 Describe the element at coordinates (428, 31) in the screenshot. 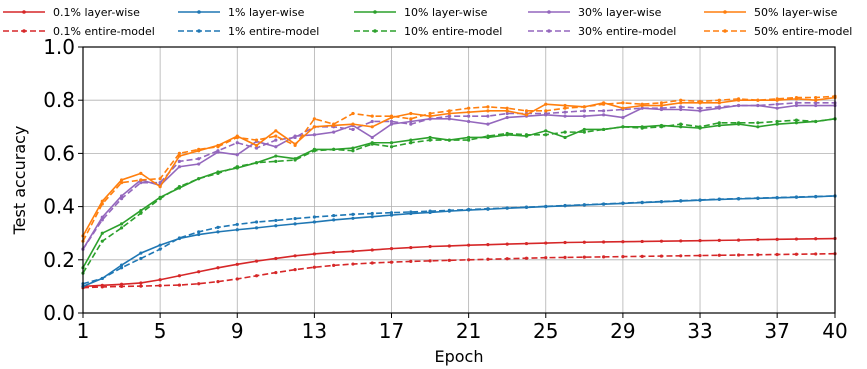

I see `legend-item: 10% entire-model` at that location.